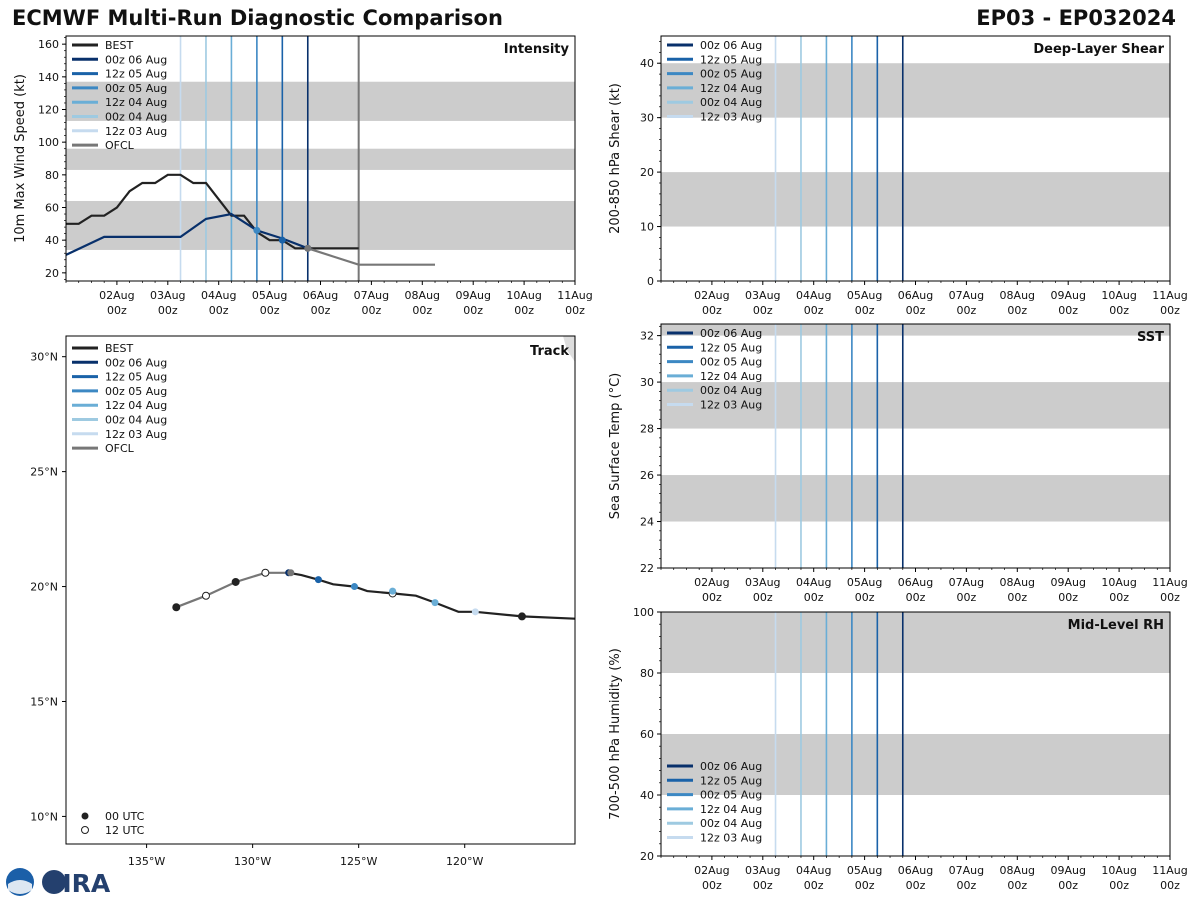 The width and height of the screenshot is (1200, 902). What do you see at coordinates (1076, 18) in the screenshot?
I see `storm-id-title: EP03 - EP032024` at bounding box center [1076, 18].